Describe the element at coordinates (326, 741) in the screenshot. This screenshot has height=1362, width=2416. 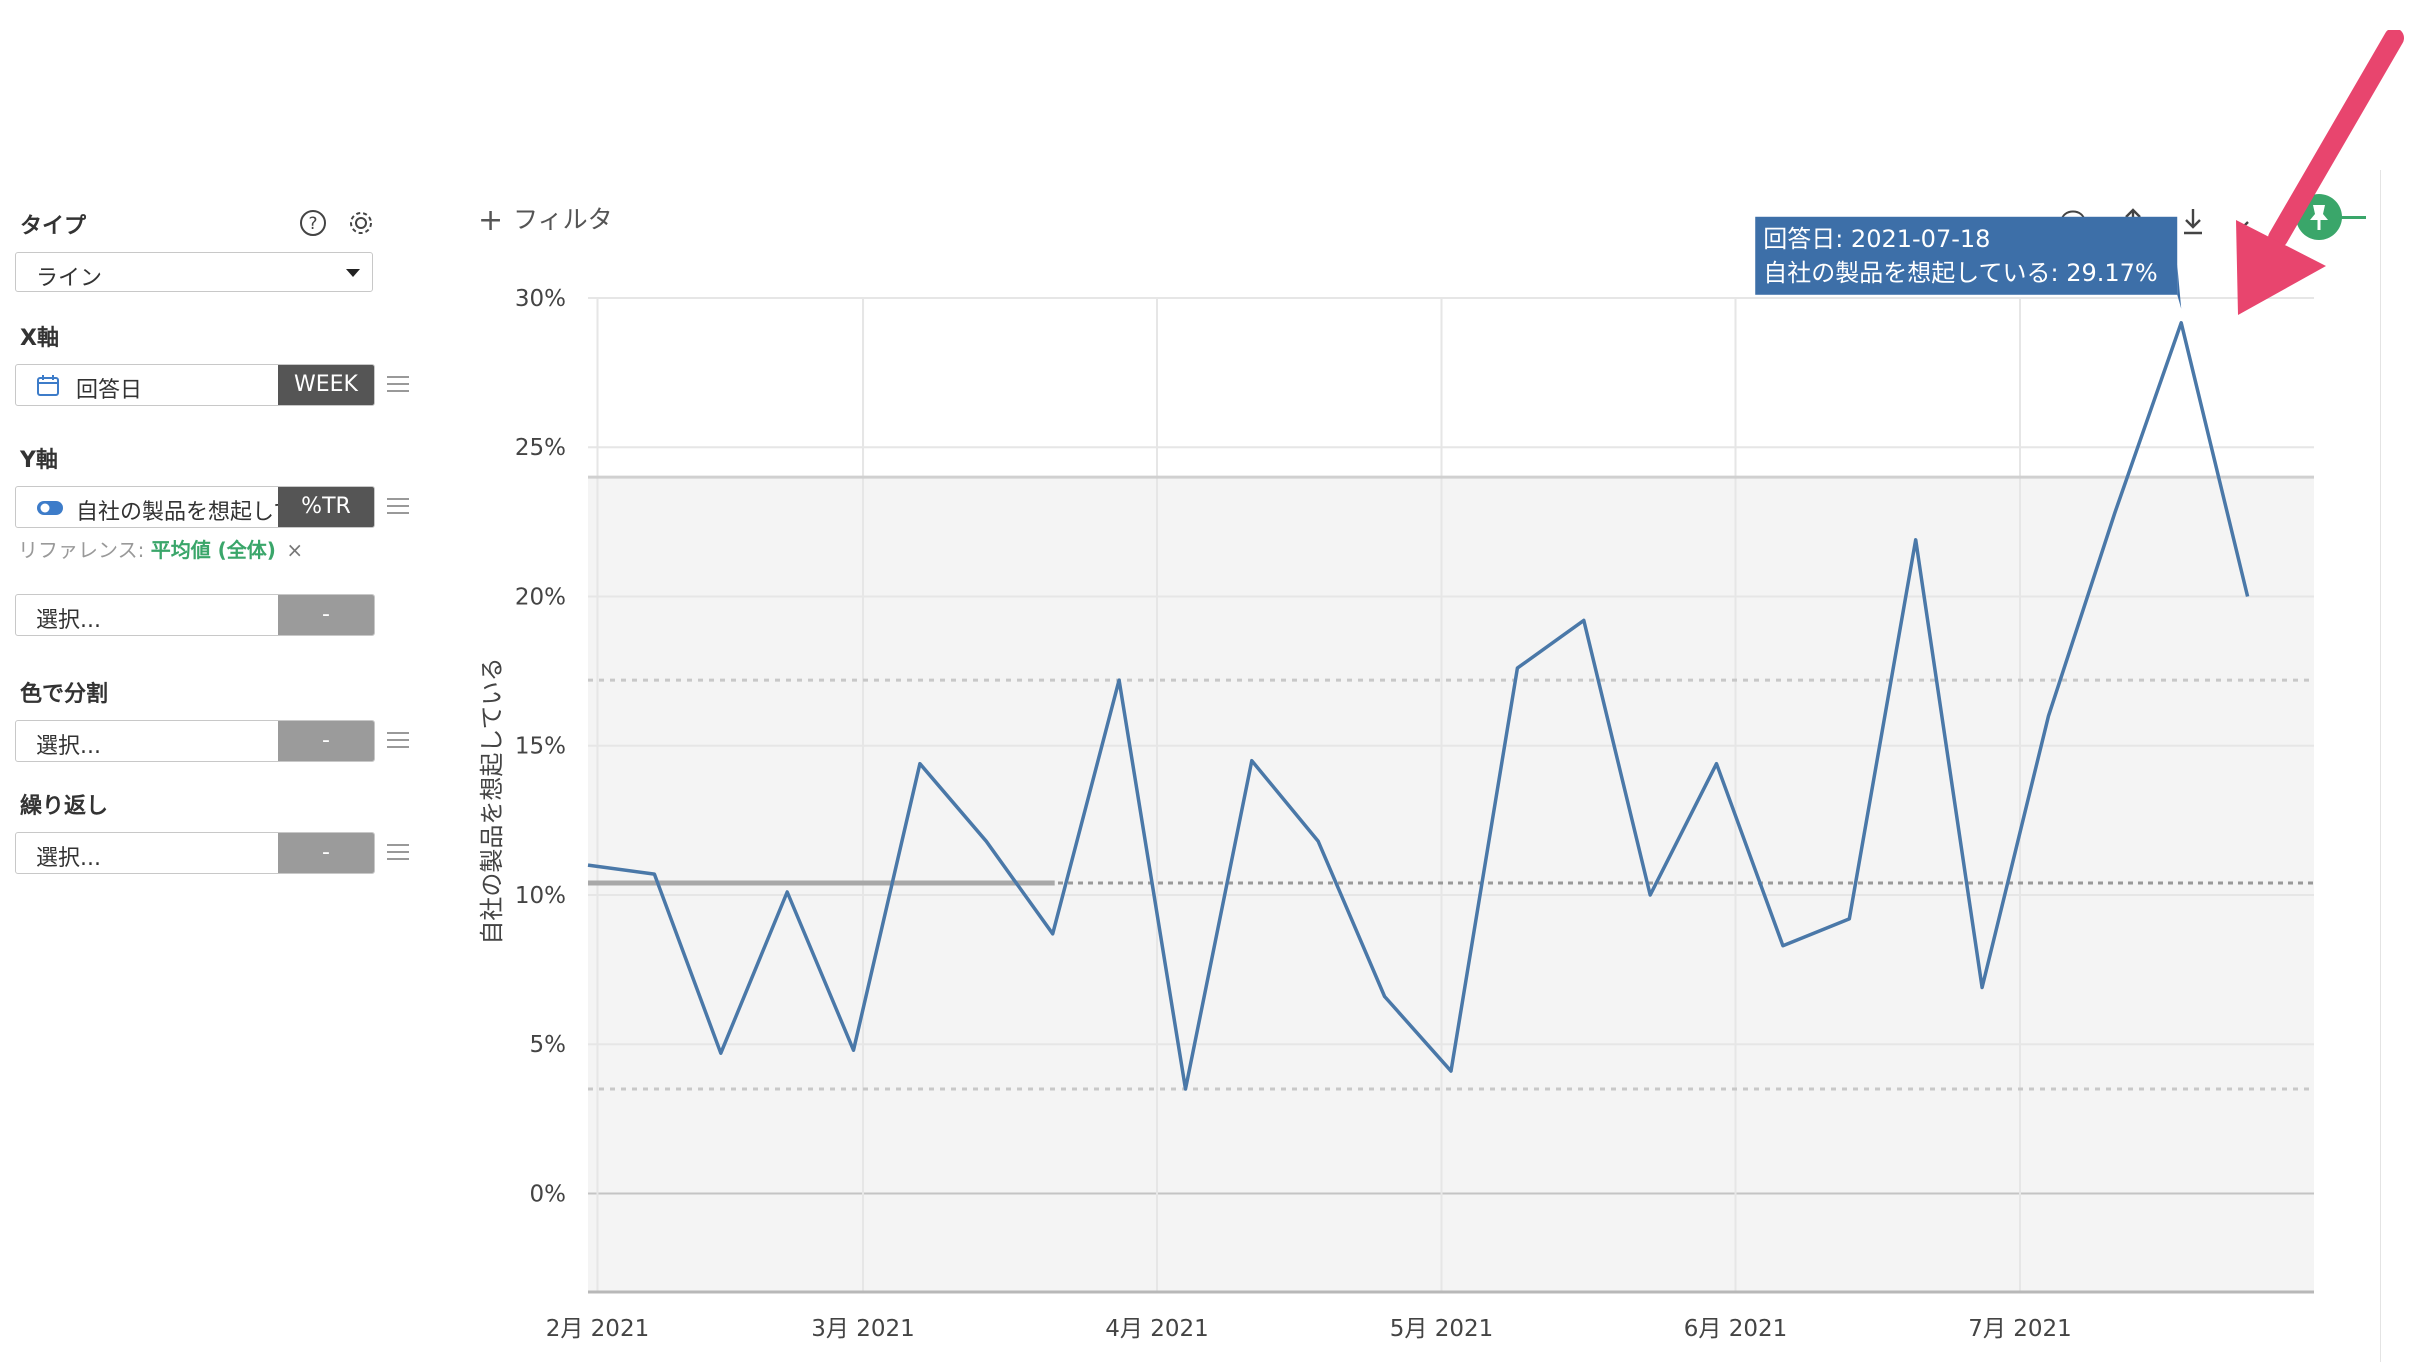
I see `color-split-badge: -` at that location.